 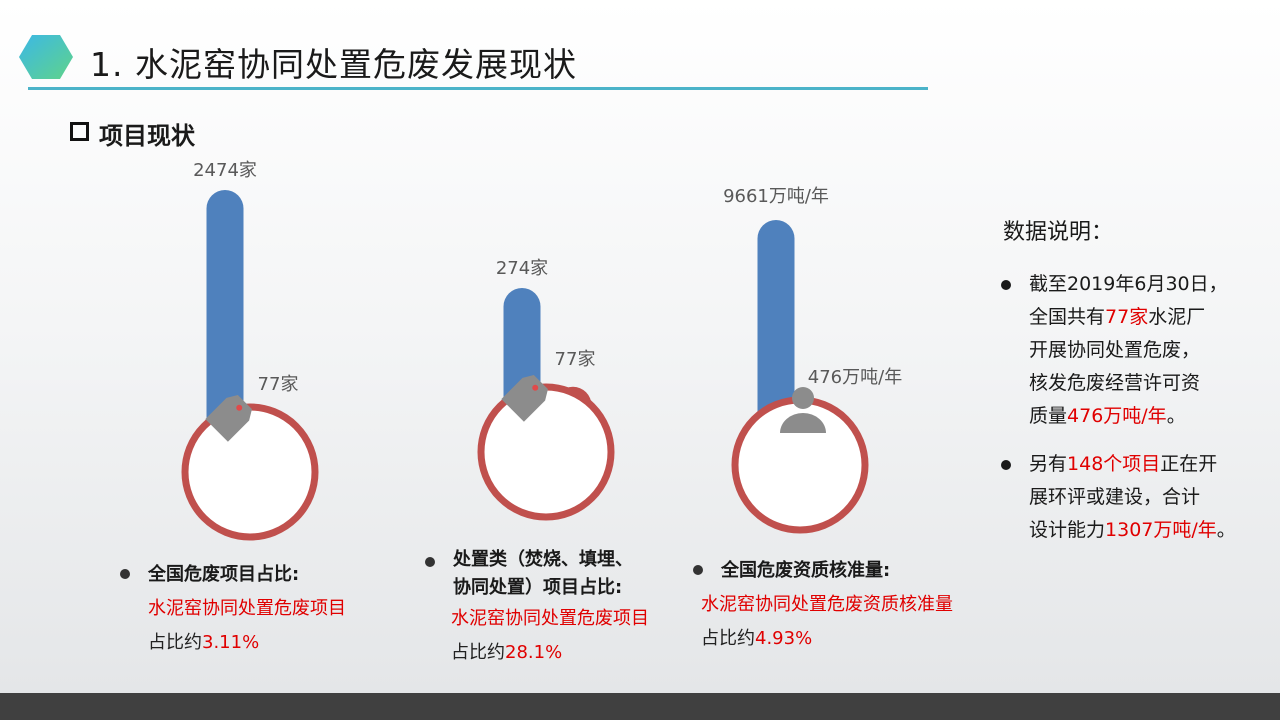 I want to click on section-checkbox-icon, so click(x=79, y=131).